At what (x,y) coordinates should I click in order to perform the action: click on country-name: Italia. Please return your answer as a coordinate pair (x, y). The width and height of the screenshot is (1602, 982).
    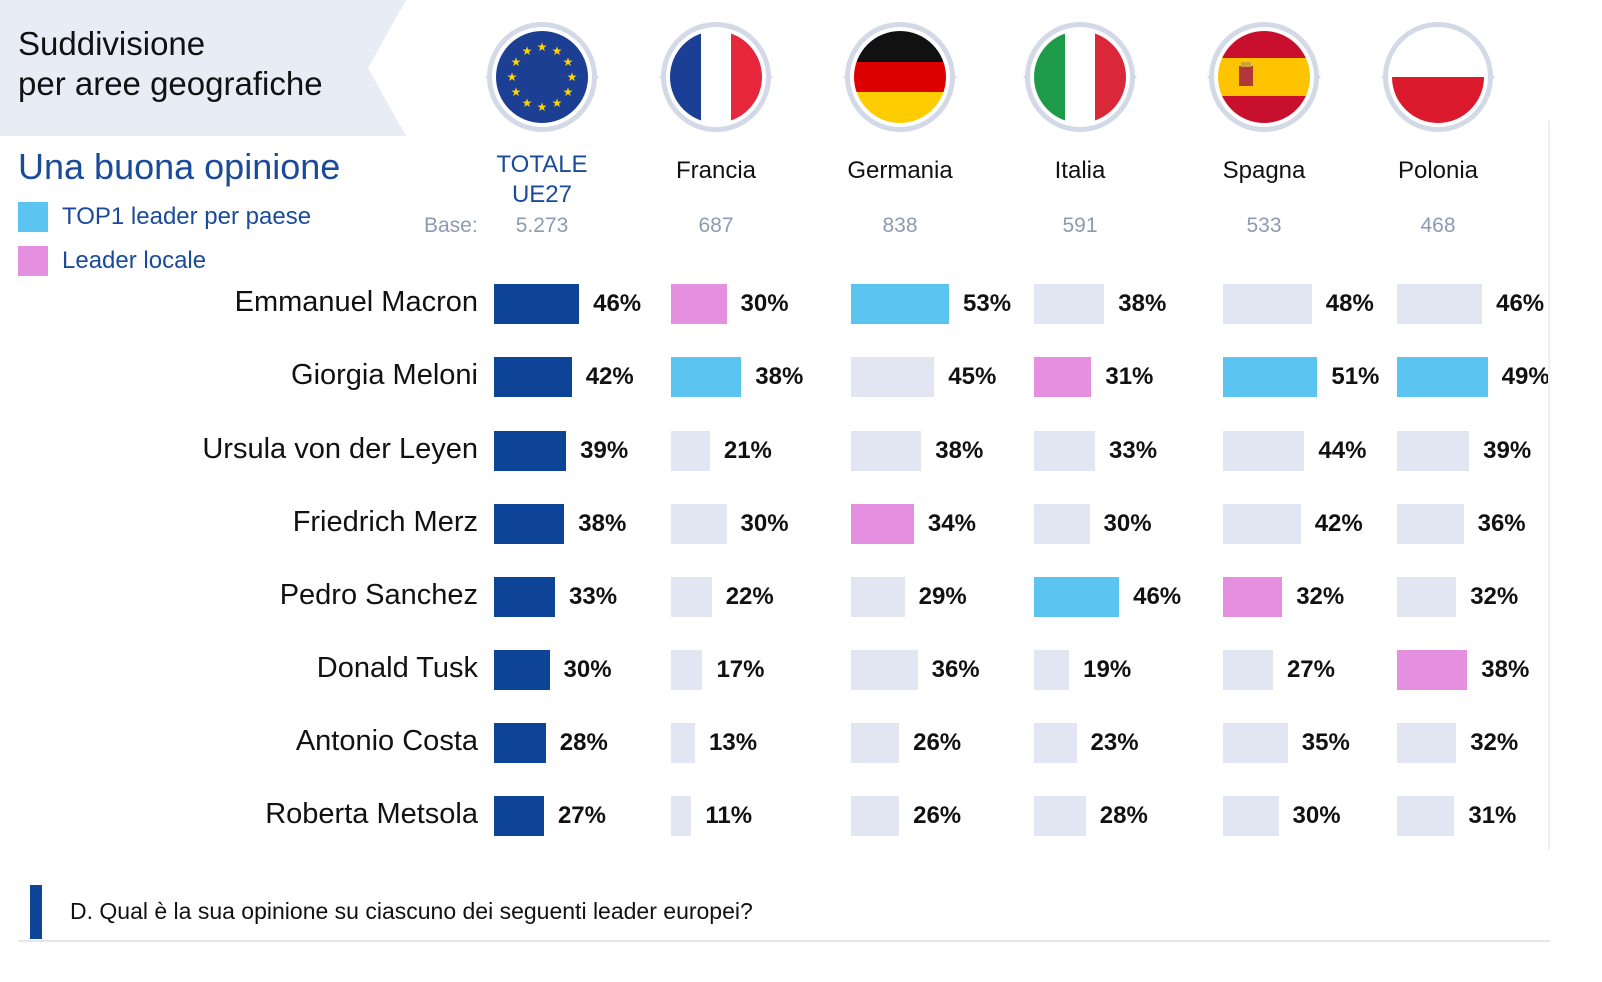
    Looking at the image, I should click on (1080, 170).